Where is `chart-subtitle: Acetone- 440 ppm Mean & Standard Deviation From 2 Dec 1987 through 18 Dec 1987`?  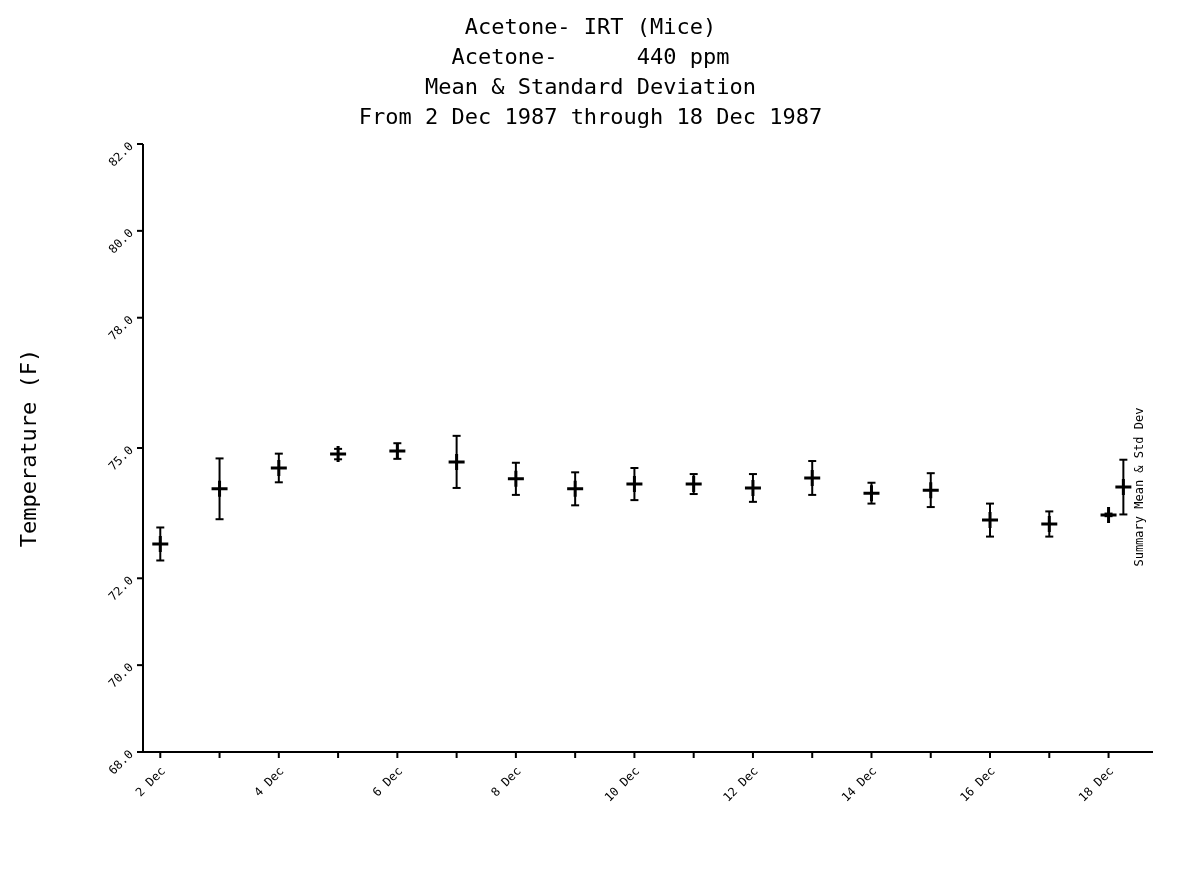 chart-subtitle: Acetone- 440 ppm Mean & Standard Deviation From 2 Dec 1987 through 18 Dec 1987 is located at coordinates (590, 87).